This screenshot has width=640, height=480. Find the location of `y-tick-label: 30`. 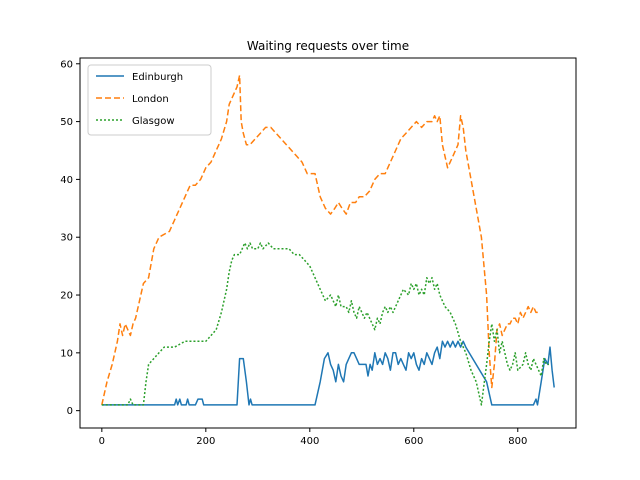

y-tick-label: 30 is located at coordinates (66, 238).